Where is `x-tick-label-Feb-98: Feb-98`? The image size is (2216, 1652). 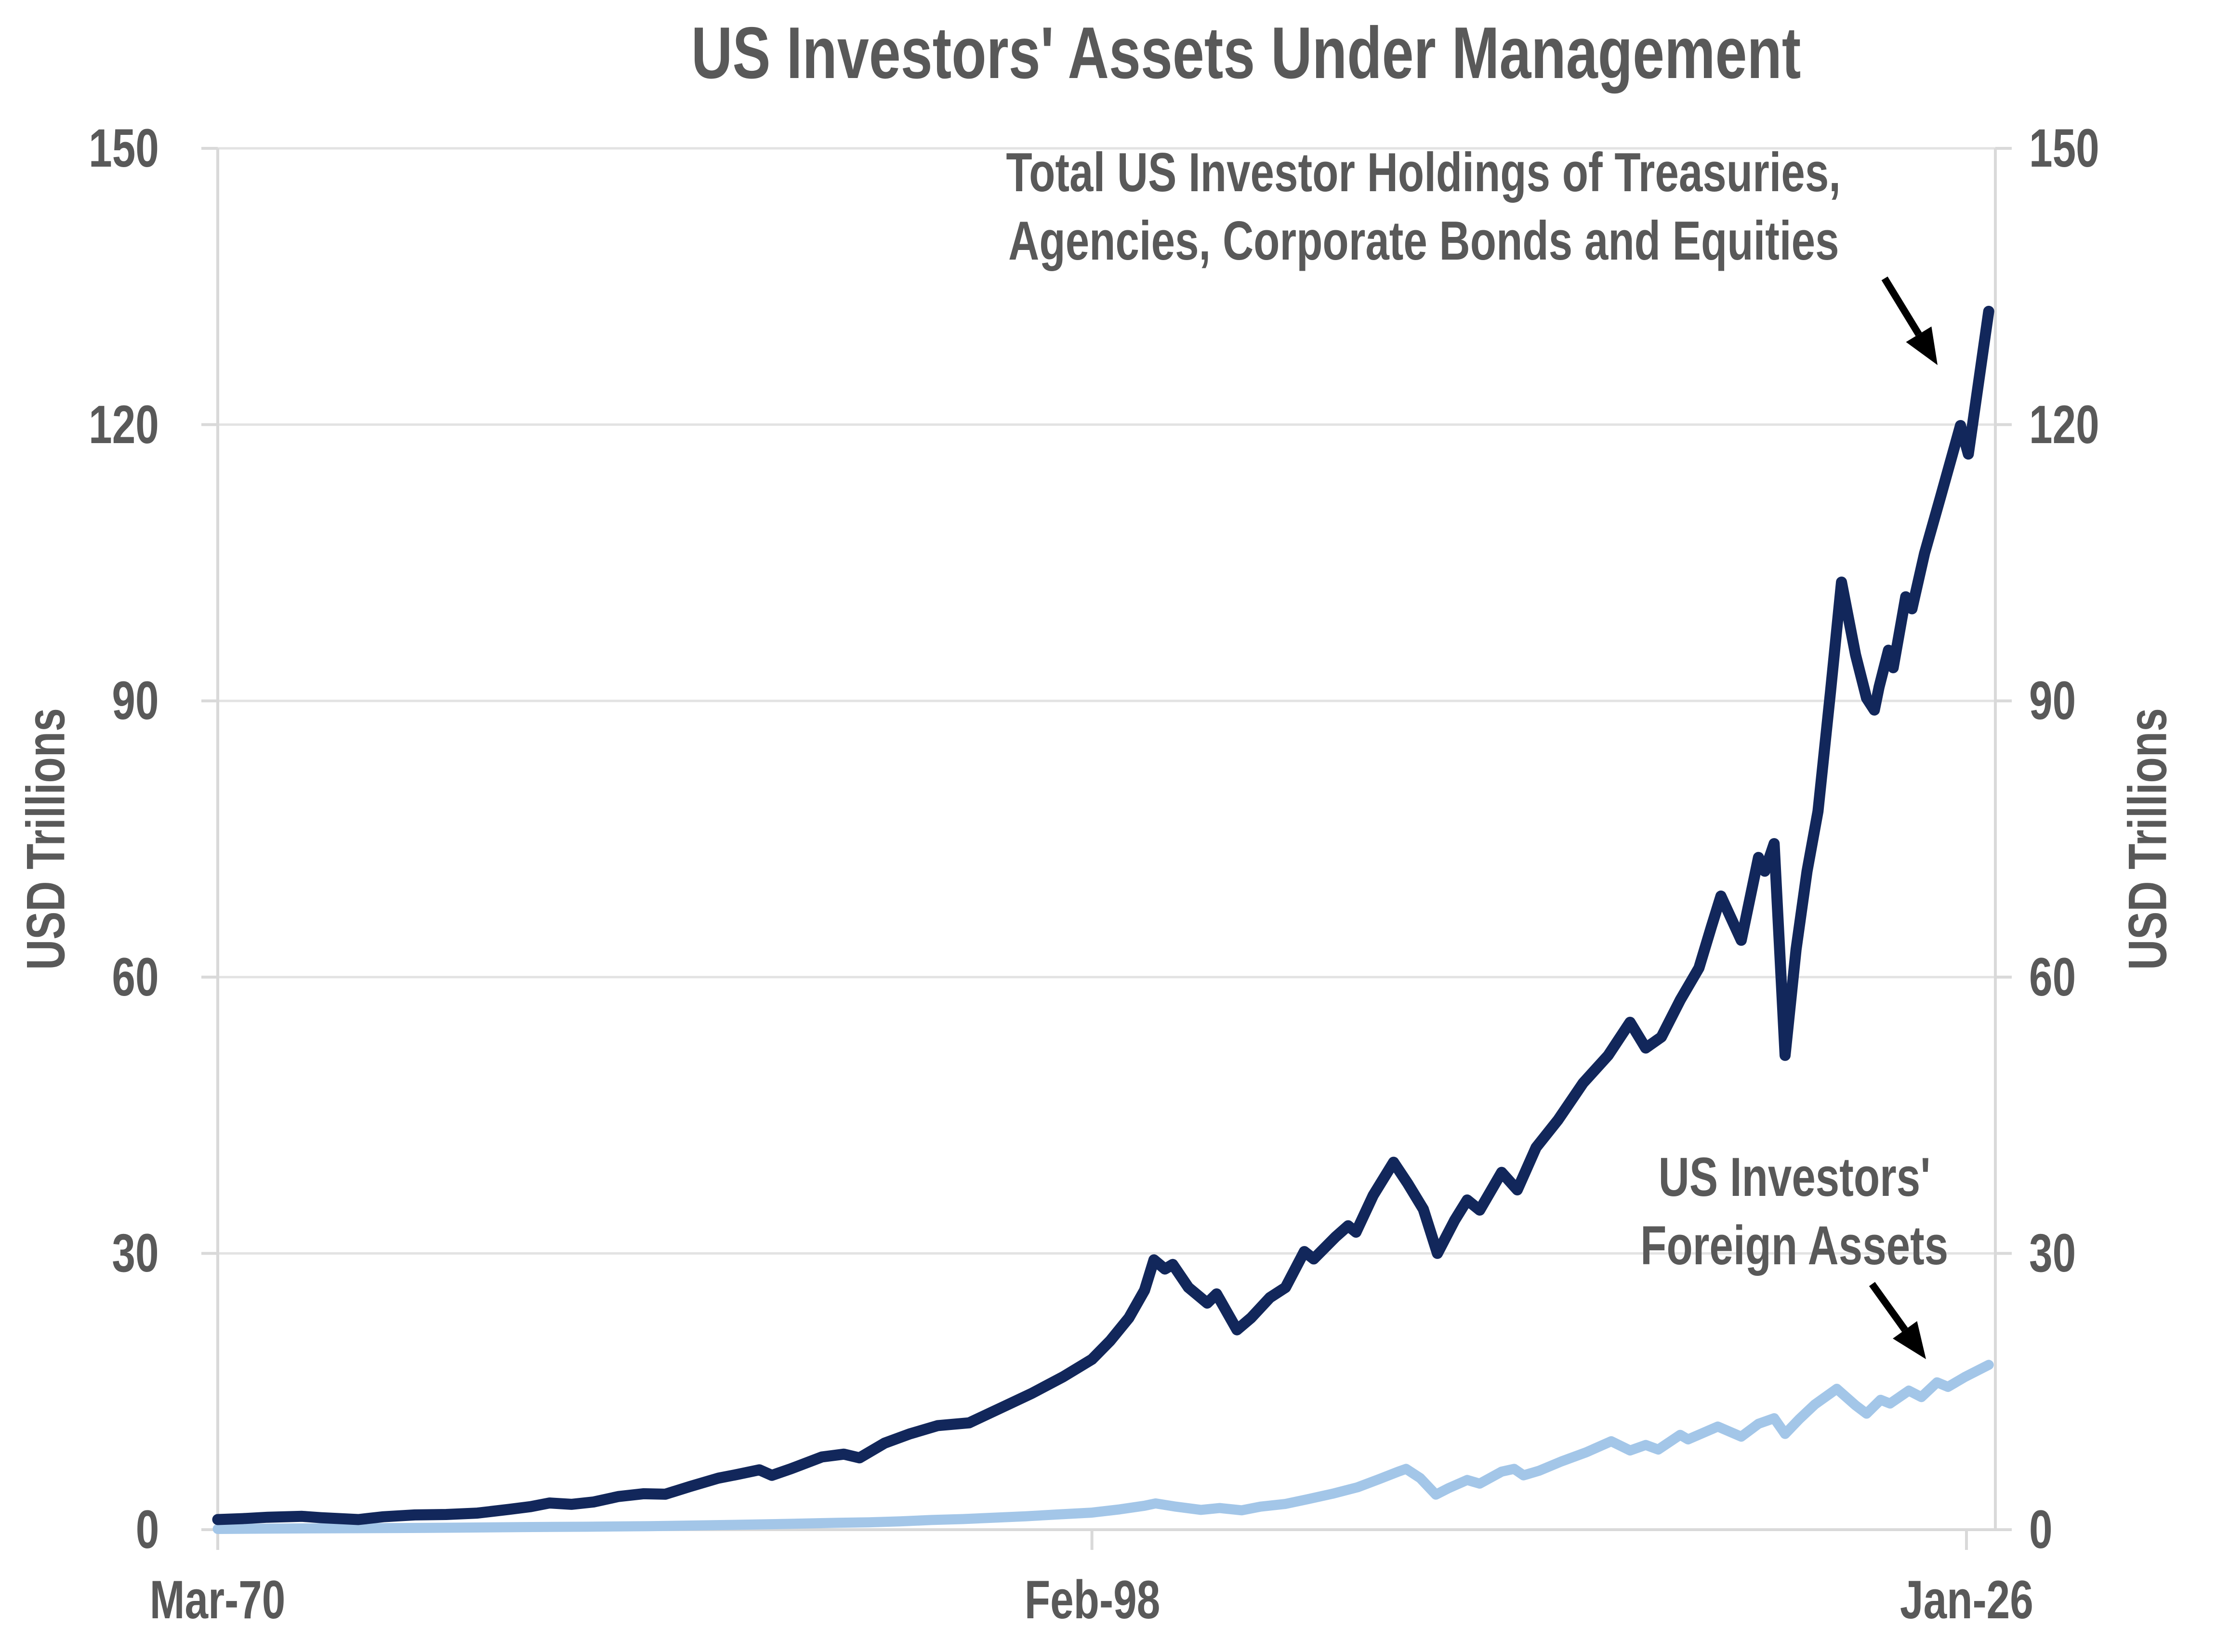 x-tick-label-Feb-98: Feb-98 is located at coordinates (1092, 1600).